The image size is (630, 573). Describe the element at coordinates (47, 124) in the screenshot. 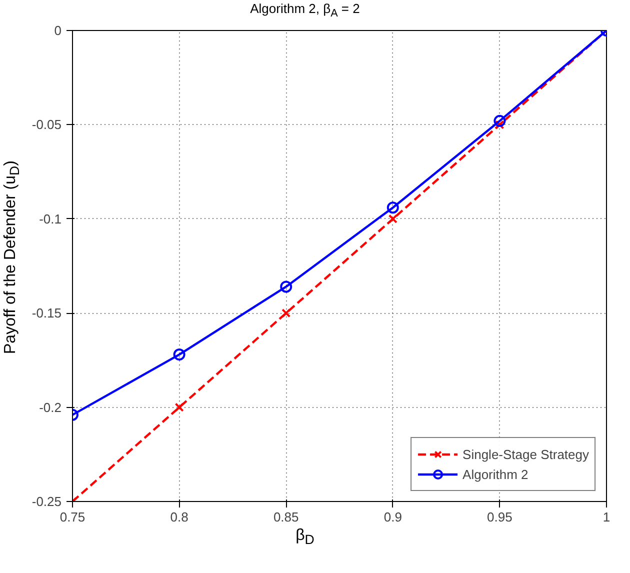

I see `y-tick-label: -0.05` at that location.